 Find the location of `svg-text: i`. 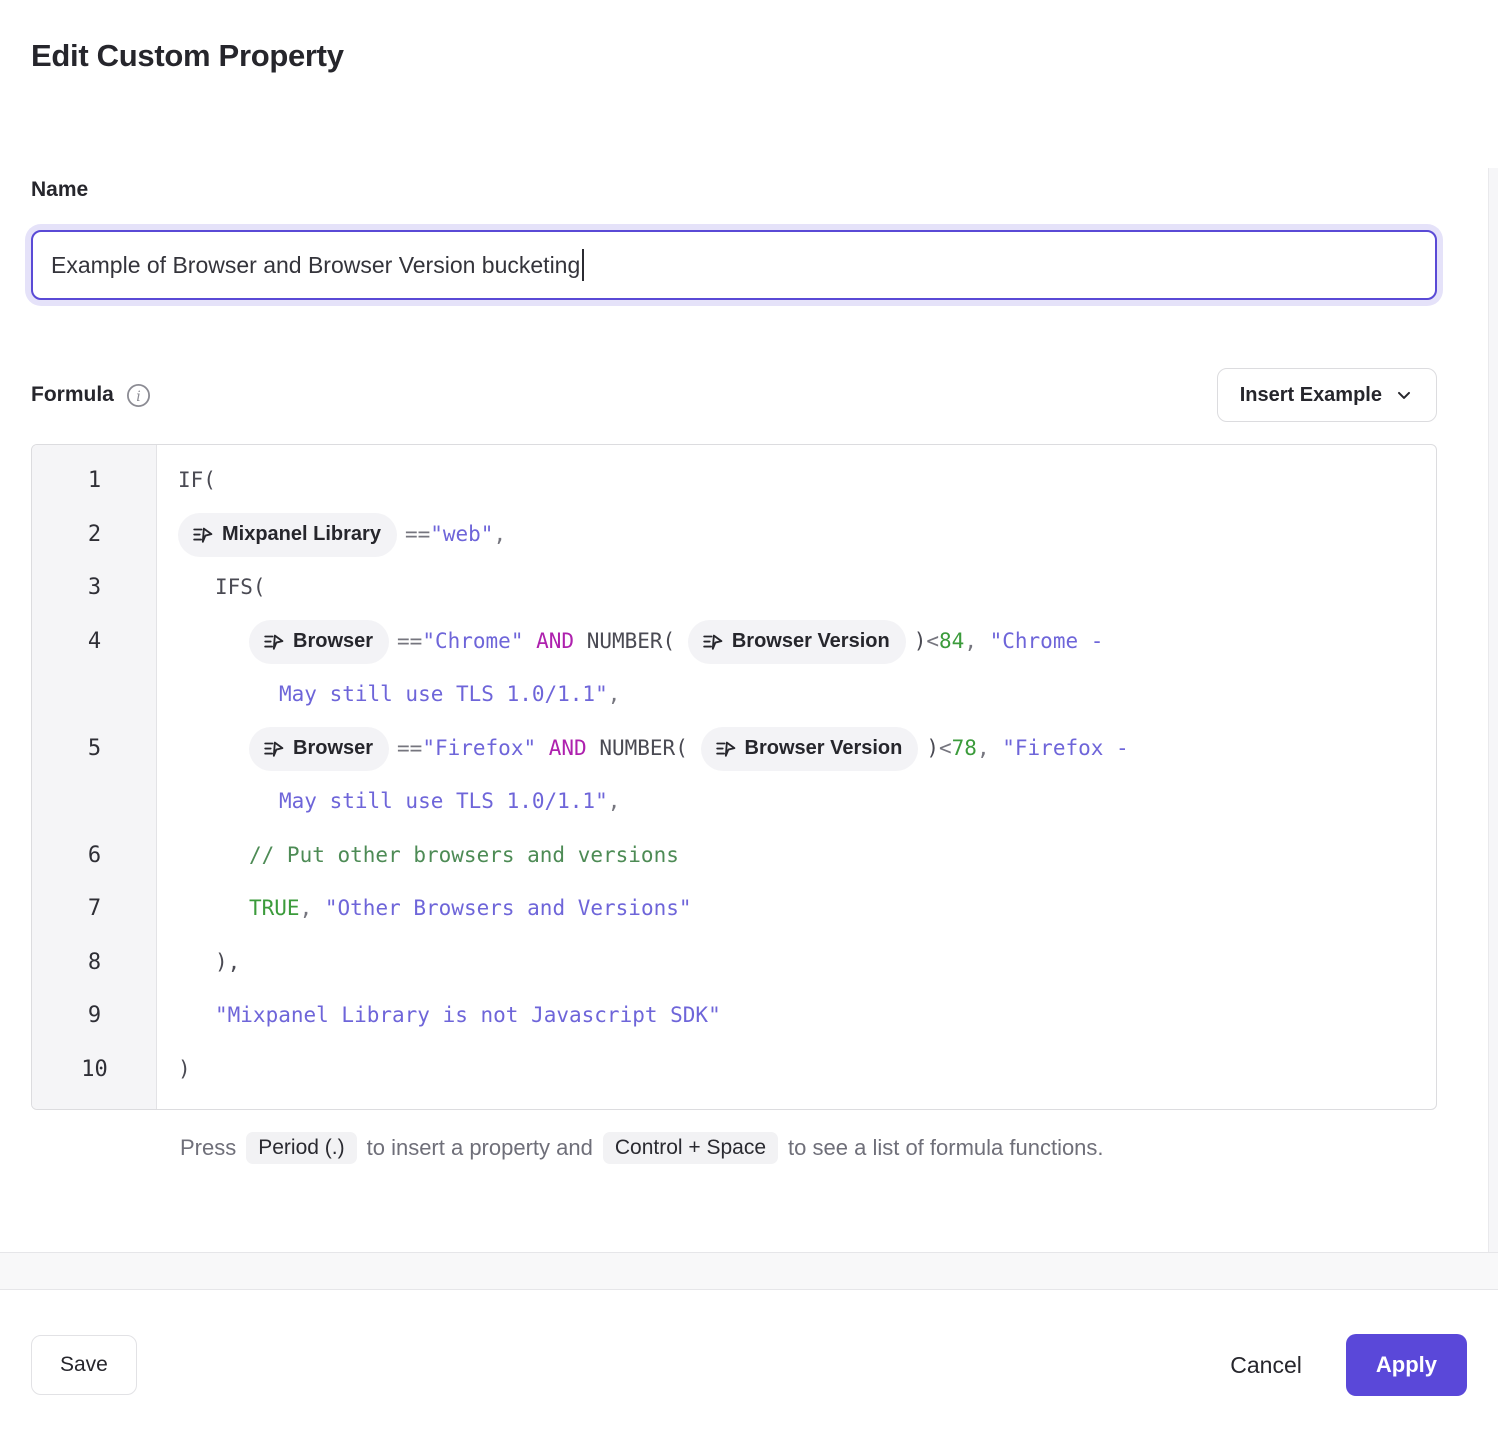

svg-text: i is located at coordinates (138, 397).